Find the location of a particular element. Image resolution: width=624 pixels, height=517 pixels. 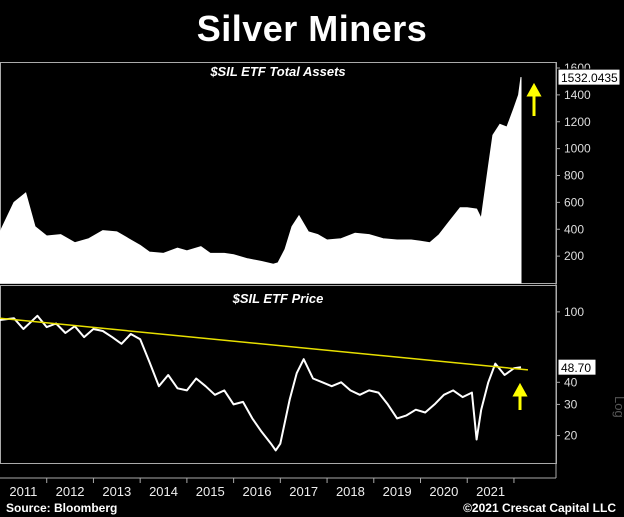

price-ytick-label: 20 is located at coordinates (571, 436).